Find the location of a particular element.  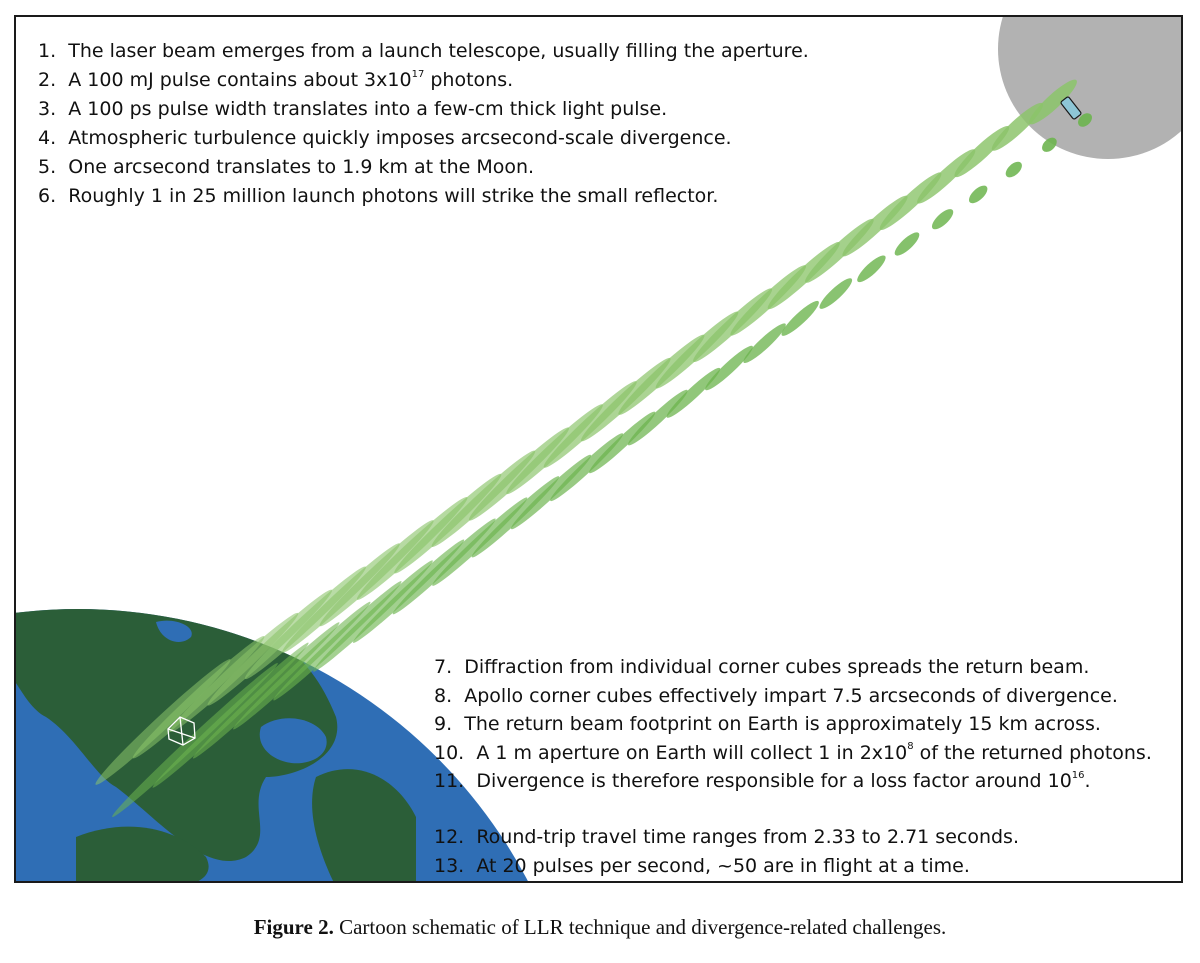

note-number: 3. is located at coordinates (47, 109).